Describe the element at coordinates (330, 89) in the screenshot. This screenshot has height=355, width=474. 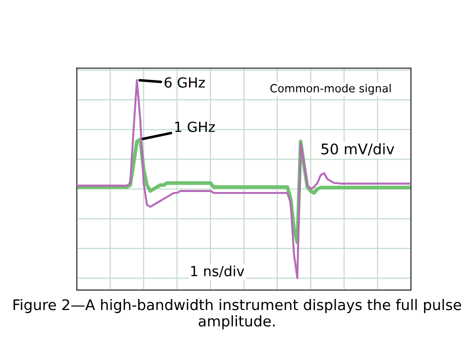
I see `annotation: Common-mode signal` at that location.